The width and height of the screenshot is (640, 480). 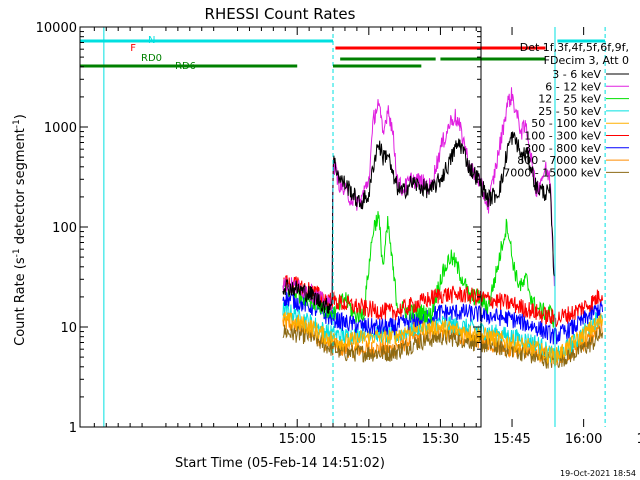 I want to click on legend-header-line: Det 1f,3f,4f,5f,6f,9f,, so click(x=574, y=47).